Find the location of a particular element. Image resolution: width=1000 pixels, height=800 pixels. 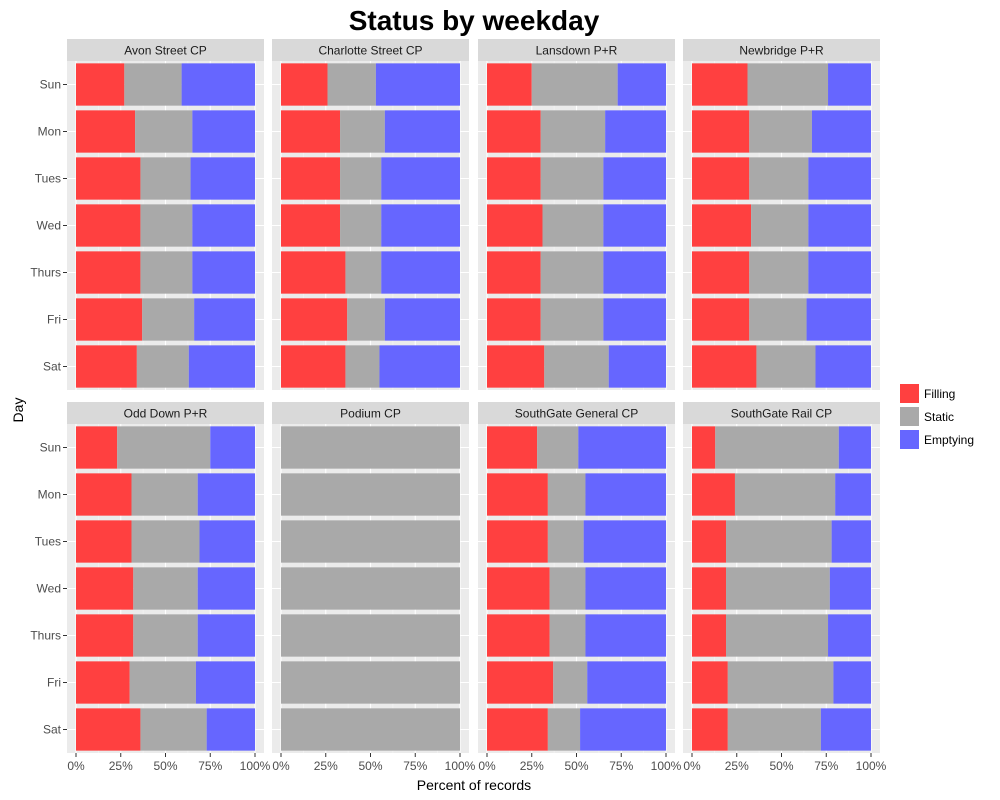

facet-strip-label: Newbridge P+R is located at coordinates (781, 51).